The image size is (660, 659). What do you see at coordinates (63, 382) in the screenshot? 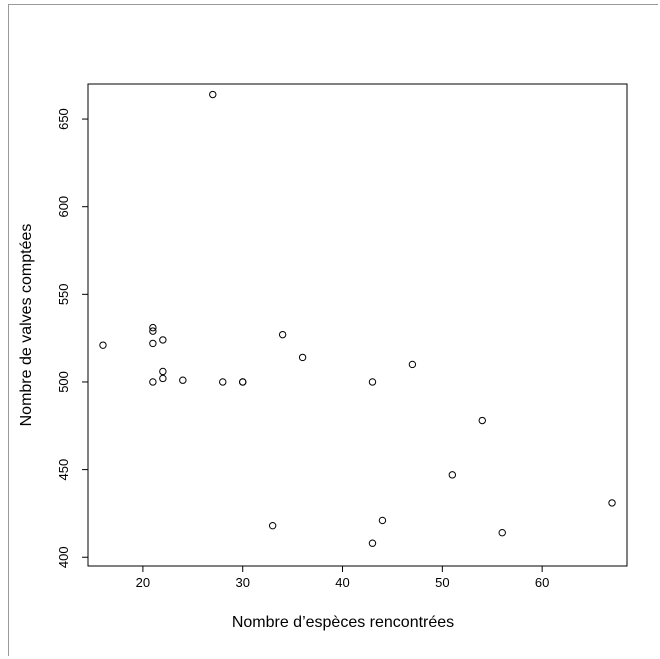
I see `y-tick-label: 500` at bounding box center [63, 382].